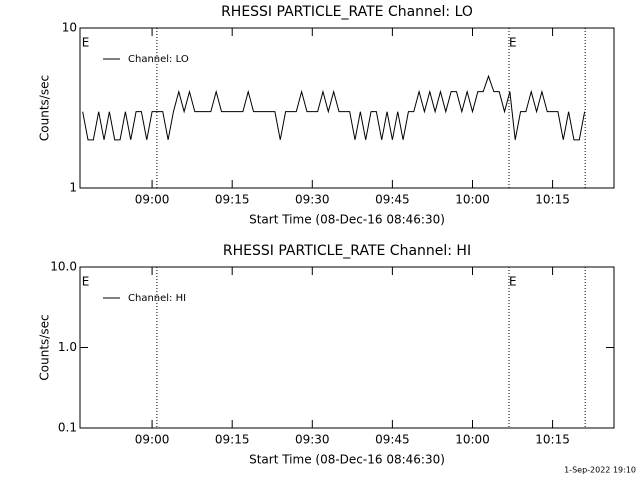 The height and width of the screenshot is (480, 640). I want to click on y-tick-label: 10, so click(69, 28).